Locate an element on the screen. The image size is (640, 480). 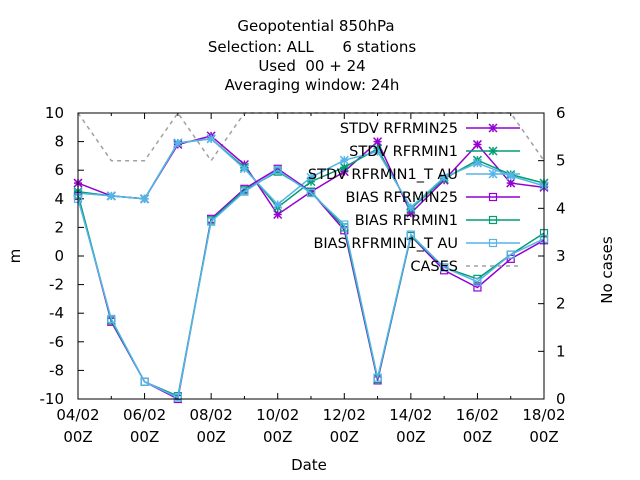
x-tick-label: 18/02 is located at coordinates (543, 415).